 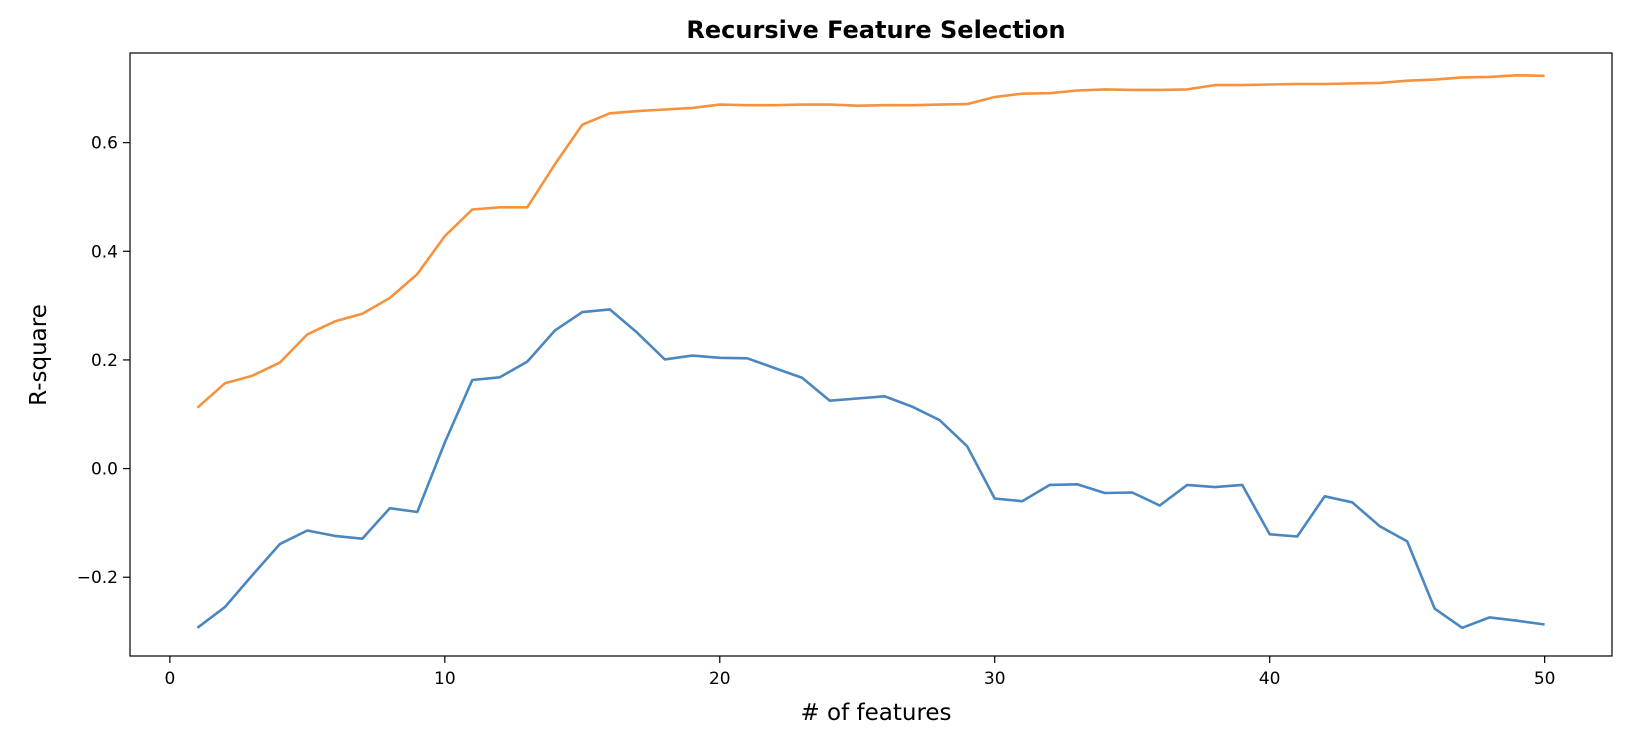 I want to click on x-axis-ticks: 0 10 20 30 40 50, so click(x=859, y=672).